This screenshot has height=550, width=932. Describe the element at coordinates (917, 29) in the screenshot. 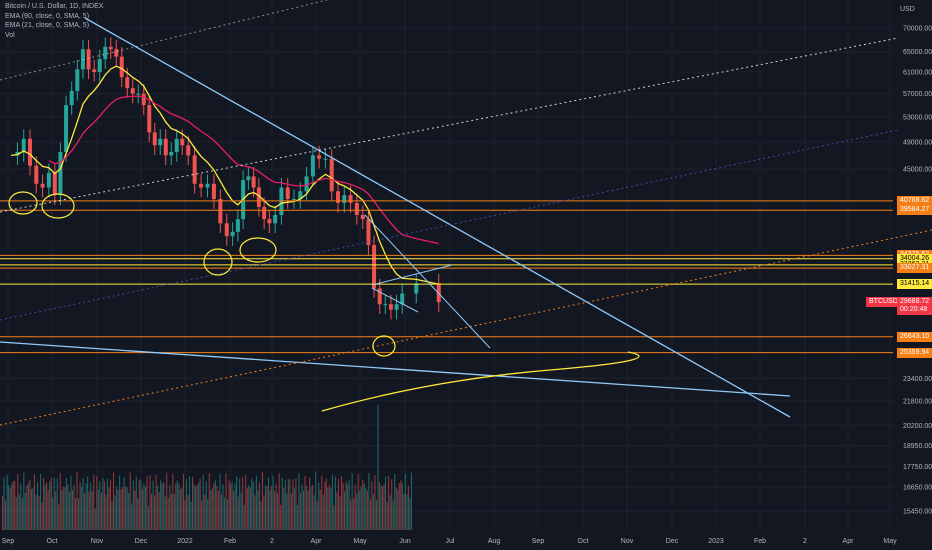

I see `y-tick-label-0: 70000.00` at that location.